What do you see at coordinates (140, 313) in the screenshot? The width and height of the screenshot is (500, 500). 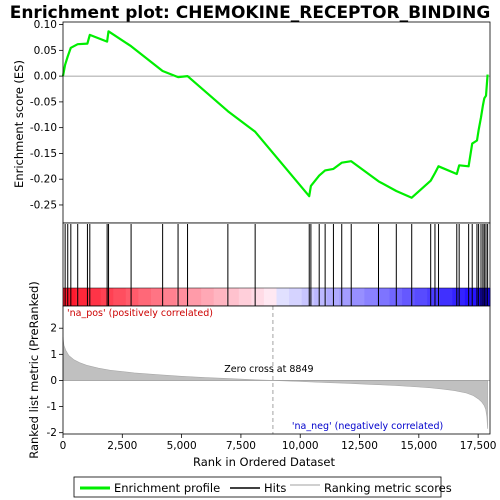 I see `positive-correlation-label: 'na_pos' (positively correlated)` at bounding box center [140, 313].